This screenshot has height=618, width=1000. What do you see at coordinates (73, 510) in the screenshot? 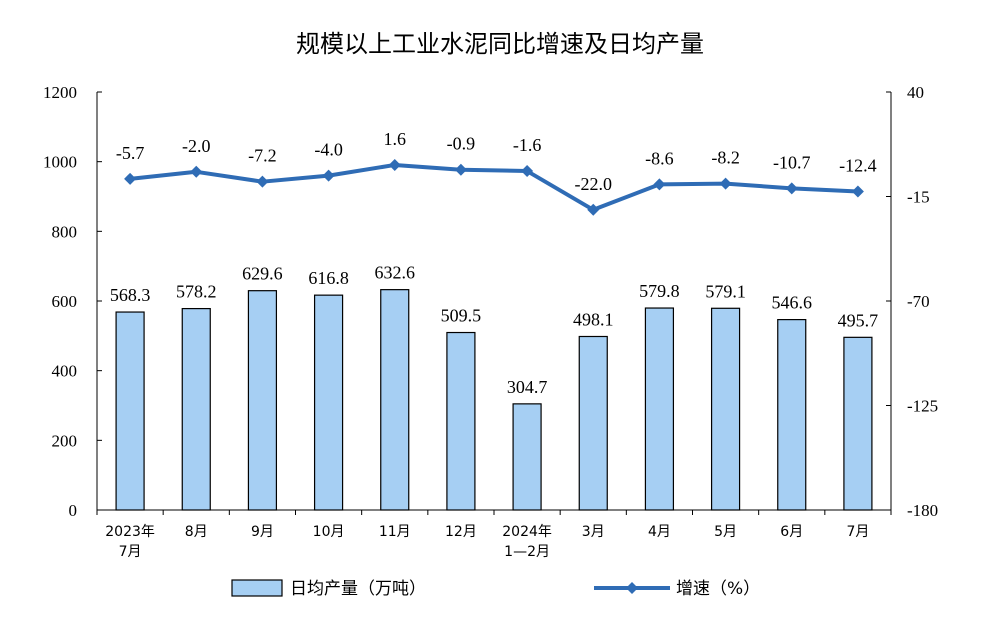
I see `left-tick-label: 0` at bounding box center [73, 510].